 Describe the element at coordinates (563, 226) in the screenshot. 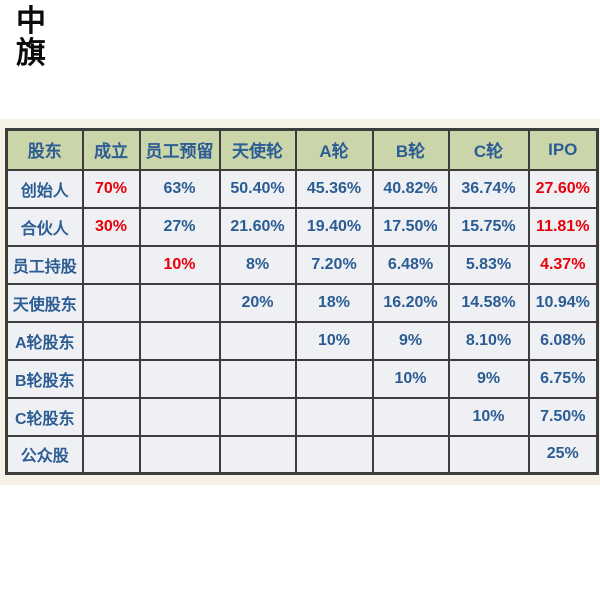

I see `value-cell: 11.81%` at that location.